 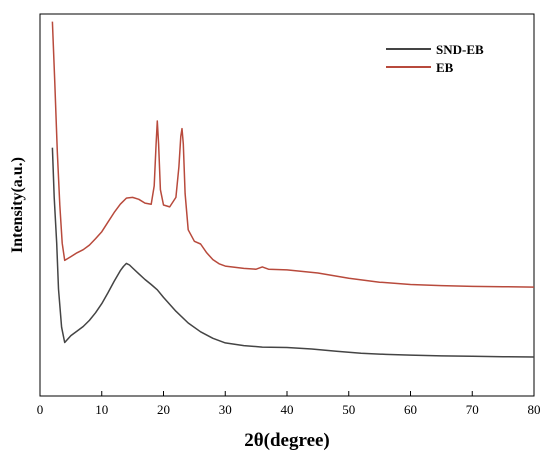 I want to click on x-ticks: 0 10 20 30 40 50 60 70 80, so click(x=289, y=404).